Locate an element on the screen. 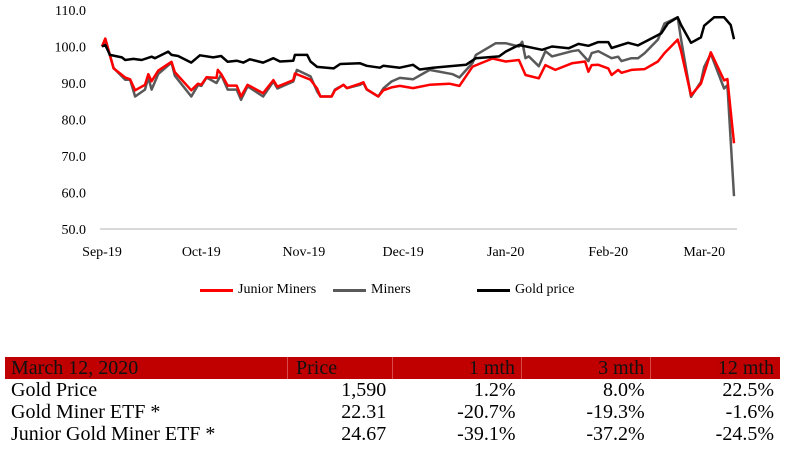  cell-1mth: -20.7% is located at coordinates (486, 412).